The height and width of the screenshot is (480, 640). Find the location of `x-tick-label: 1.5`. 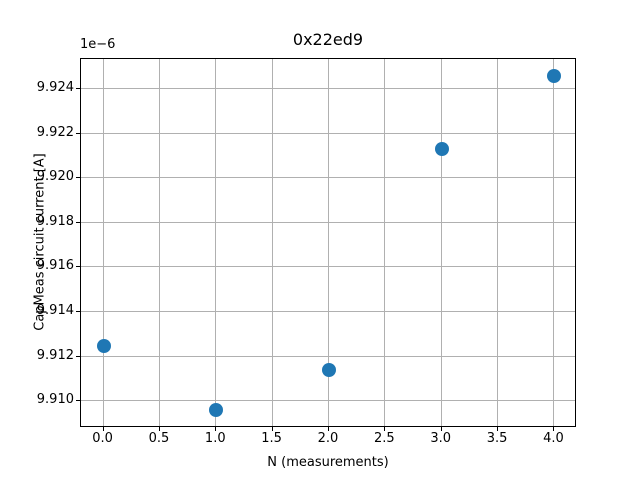

x-tick-label: 1.5 is located at coordinates (271, 438).